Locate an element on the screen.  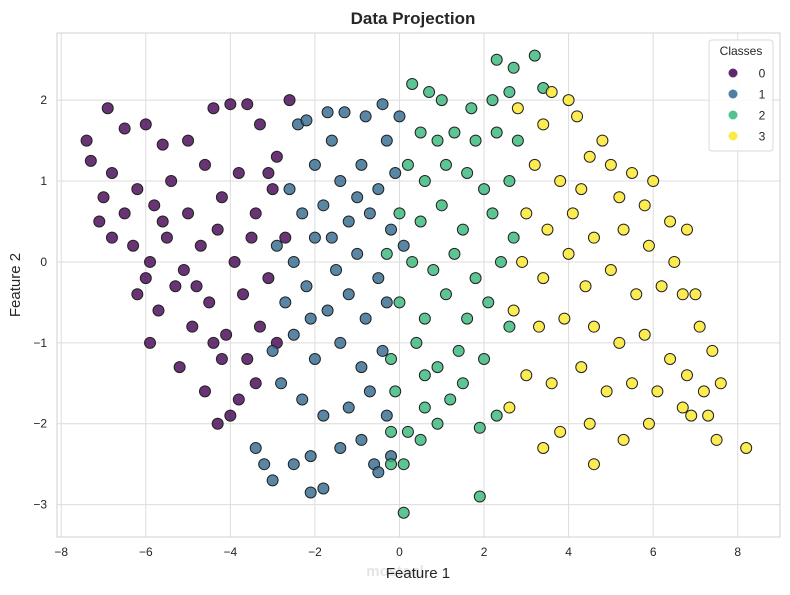
y-tick-label: −2 is located at coordinates (40, 424).